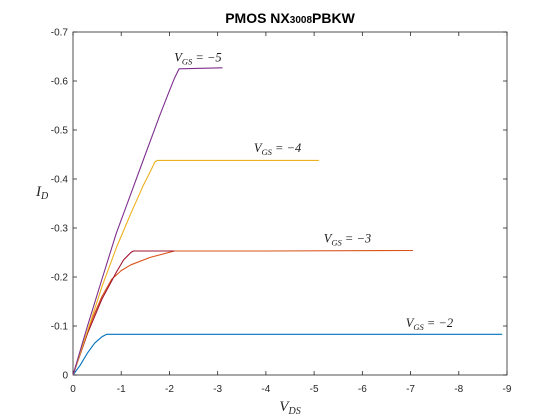  I want to click on y-tick-label: -0.7, so click(60, 33).